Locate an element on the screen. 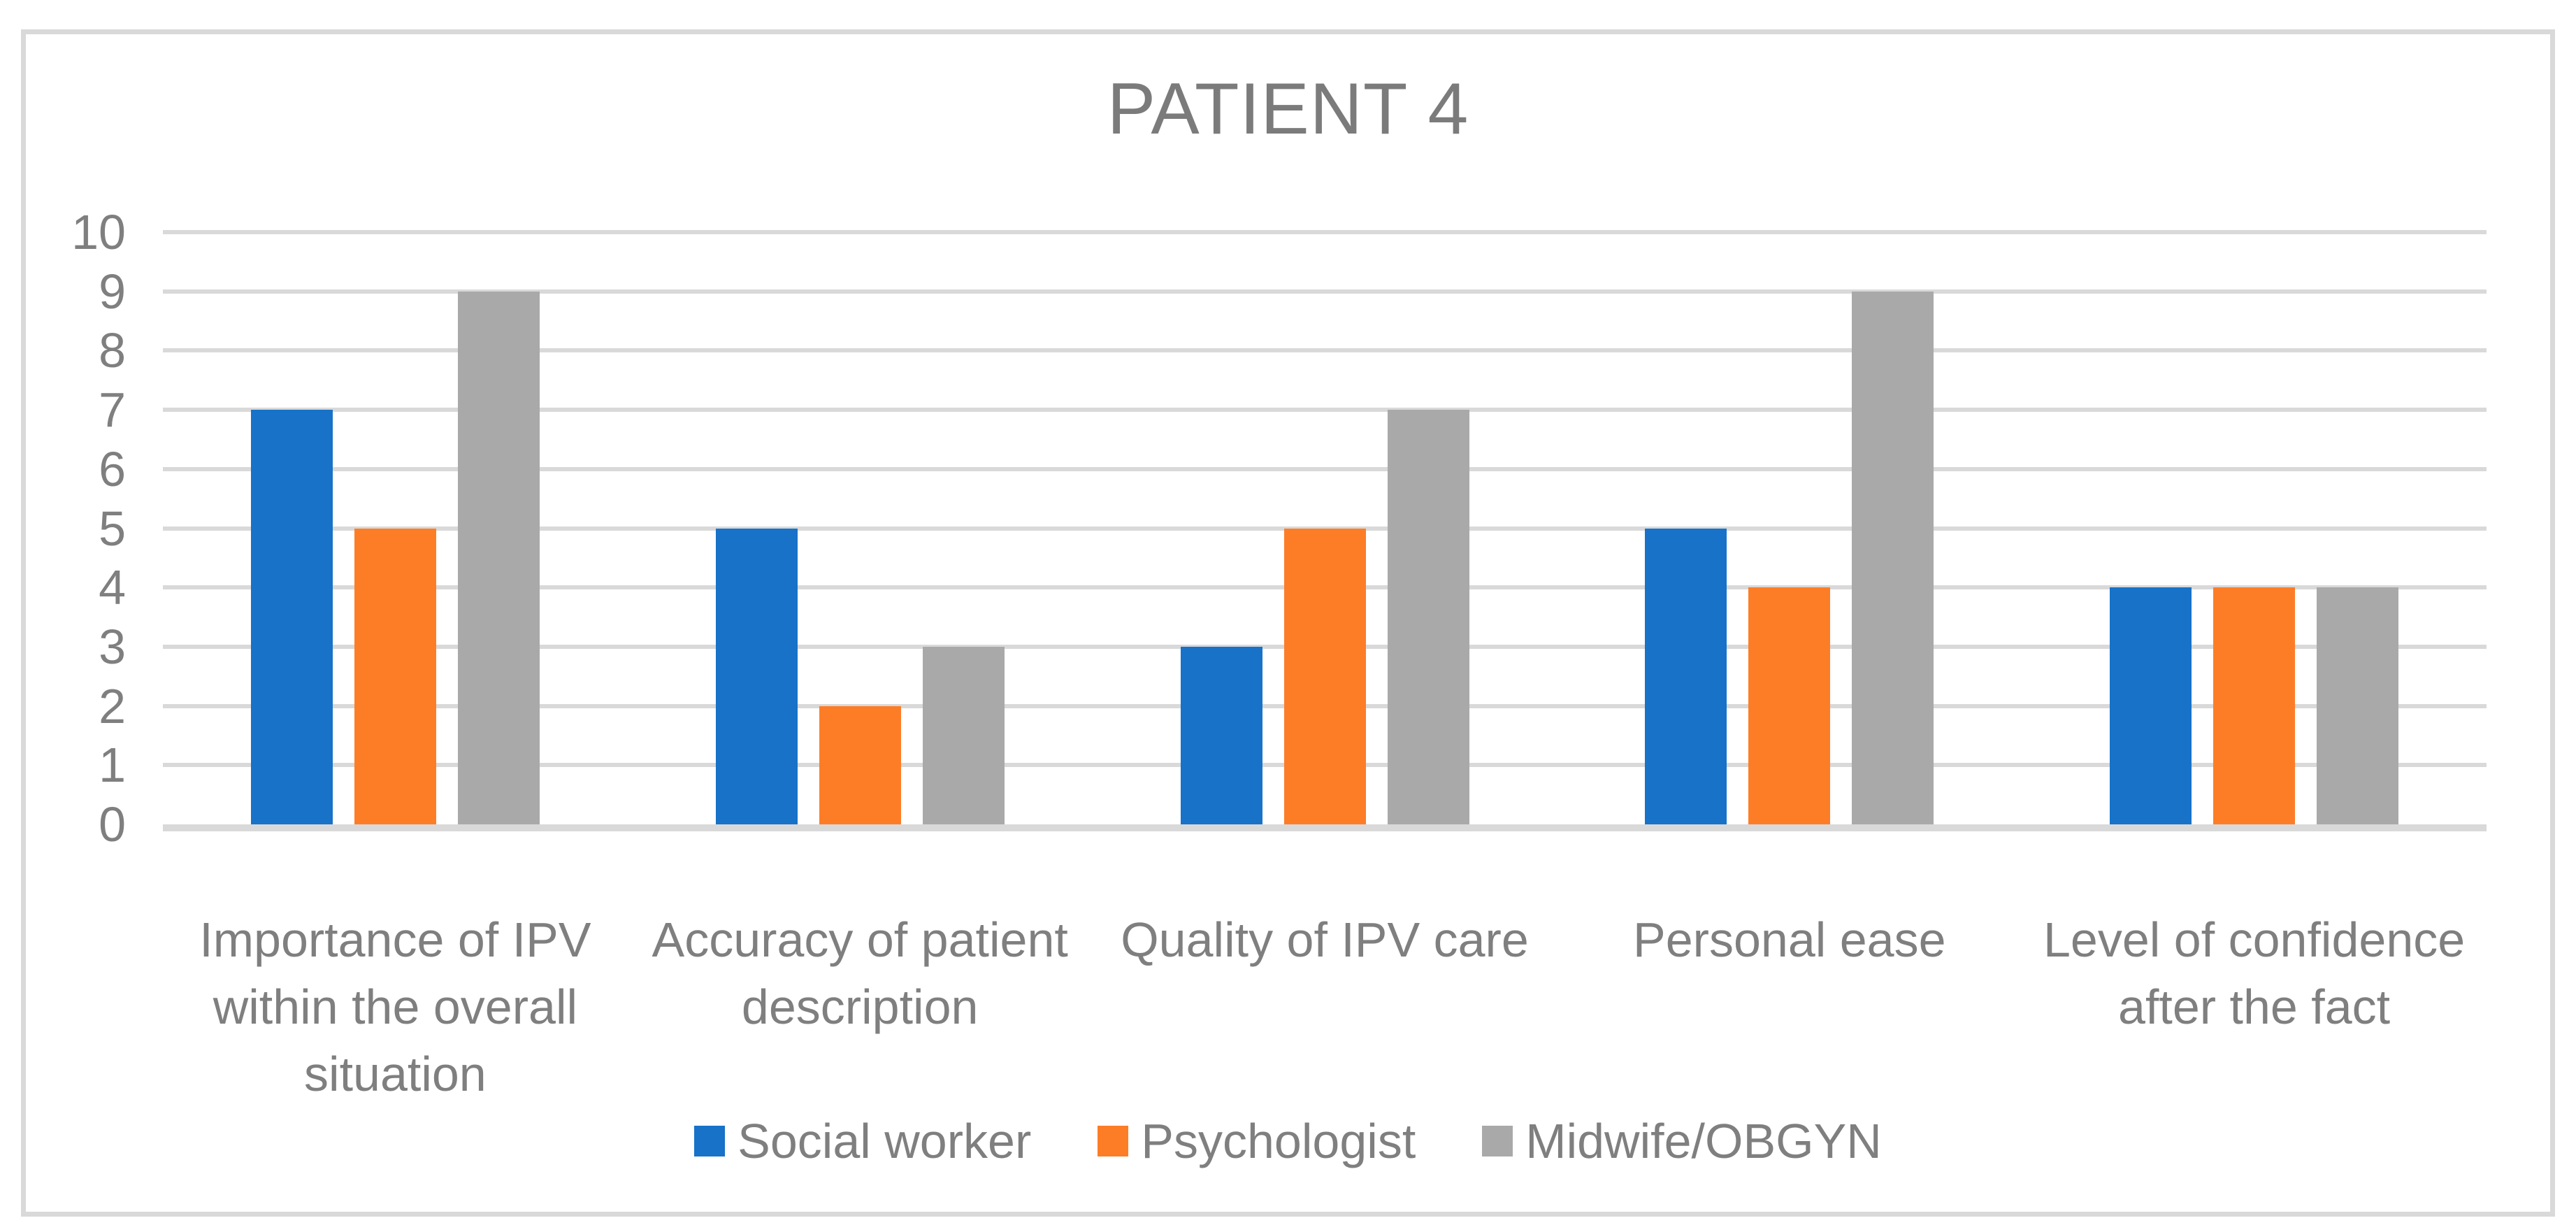  bar-psychologist-cat5 is located at coordinates (2254, 705).